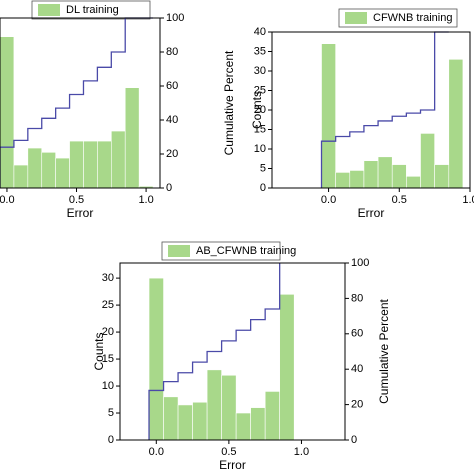  I want to click on y-tick-label: 35, so click(260, 51).